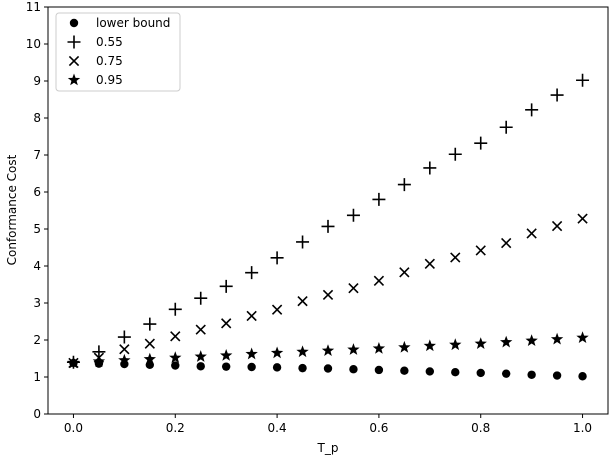 This screenshot has height=460, width=612. I want to click on x-tick-label: 0.0, so click(73, 428).